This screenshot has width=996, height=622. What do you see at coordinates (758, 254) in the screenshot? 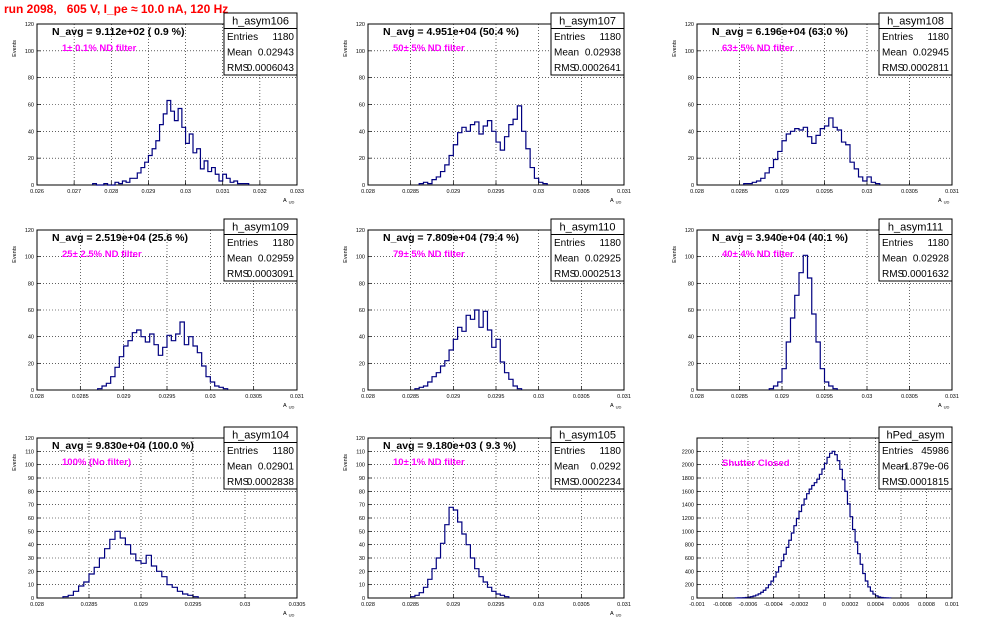
I see `filter-annotation: 40± 4% ND filter` at bounding box center [758, 254].